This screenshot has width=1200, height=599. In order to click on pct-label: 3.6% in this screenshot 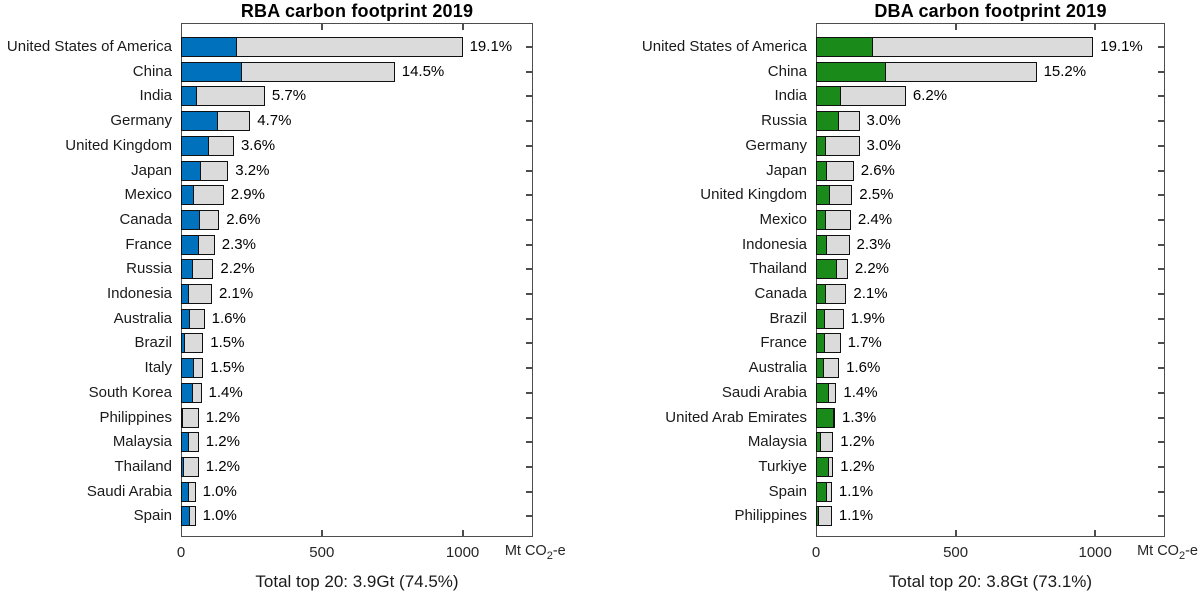, I will do `click(258, 145)`.